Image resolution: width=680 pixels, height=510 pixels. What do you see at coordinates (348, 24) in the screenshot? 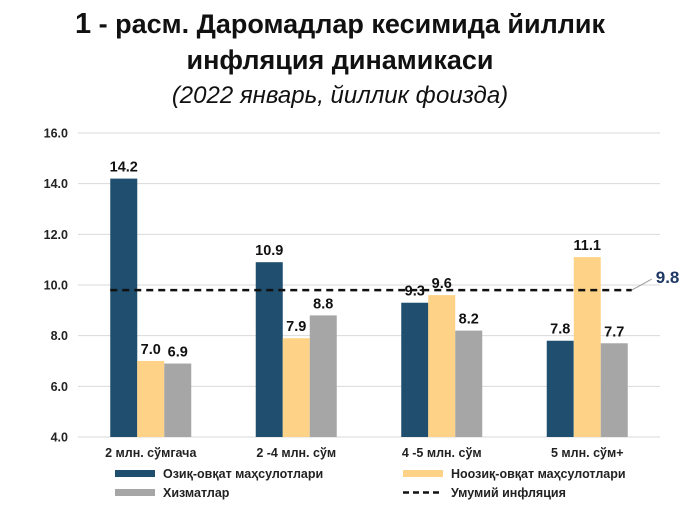
I see `title-line1: - расм. Даромадлар кесимида йиллик` at bounding box center [348, 24].